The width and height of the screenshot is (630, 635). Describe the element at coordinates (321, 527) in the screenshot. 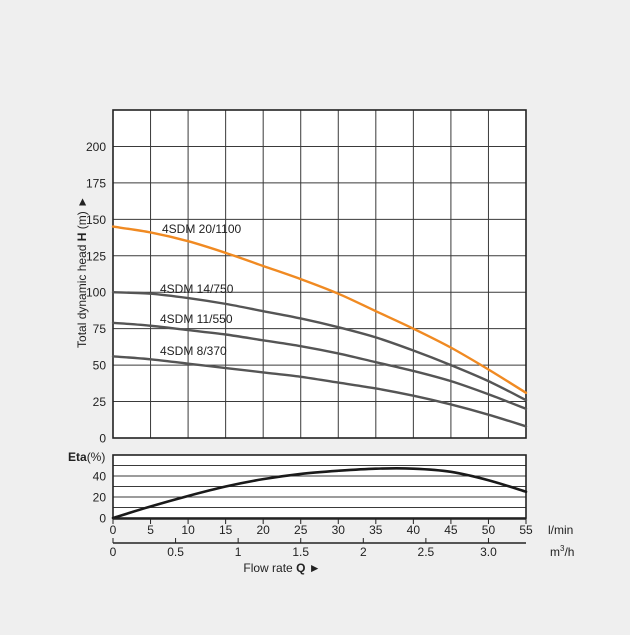

I see `x-axis-lmin: 0 5 10 15 20 25 30 35 40 45 50 55` at that location.